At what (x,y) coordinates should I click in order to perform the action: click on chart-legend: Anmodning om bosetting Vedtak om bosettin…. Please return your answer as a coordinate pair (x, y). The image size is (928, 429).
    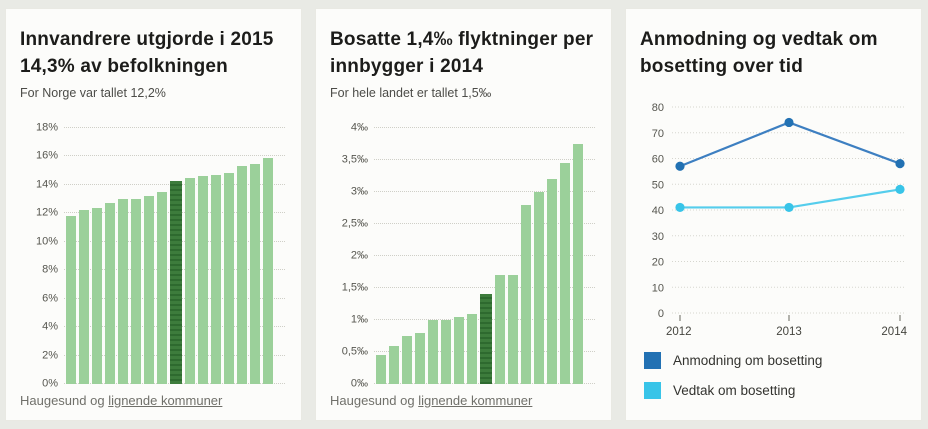
    Looking at the image, I should click on (773, 375).